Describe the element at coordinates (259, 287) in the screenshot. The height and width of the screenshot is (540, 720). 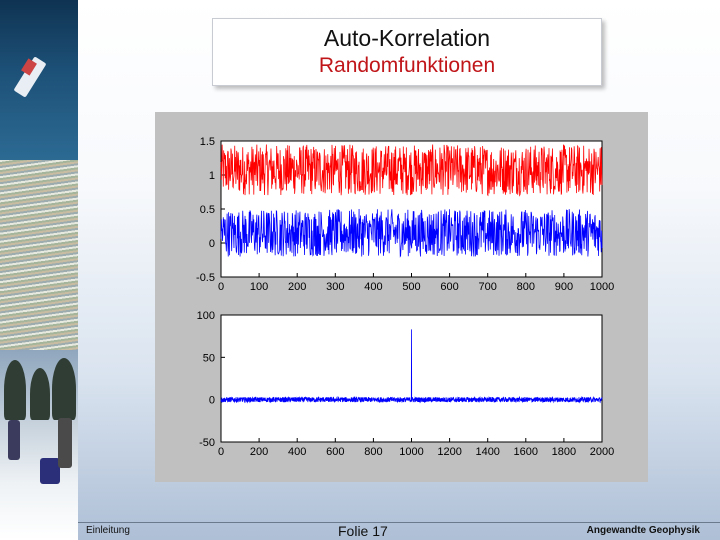
I see `x-tick-label: 100` at that location.